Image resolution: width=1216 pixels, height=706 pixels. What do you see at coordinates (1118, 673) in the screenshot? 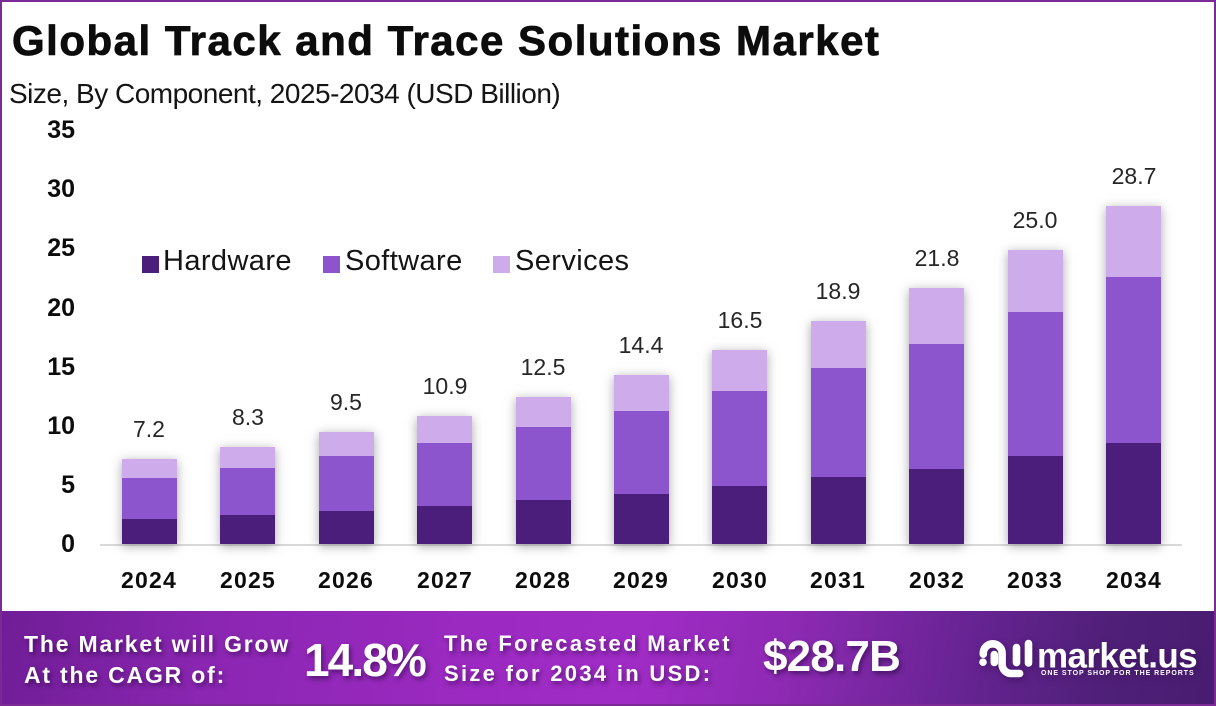
I see `svg-text: ONE STOP SHOP FOR THE REPORTS` at bounding box center [1118, 673].